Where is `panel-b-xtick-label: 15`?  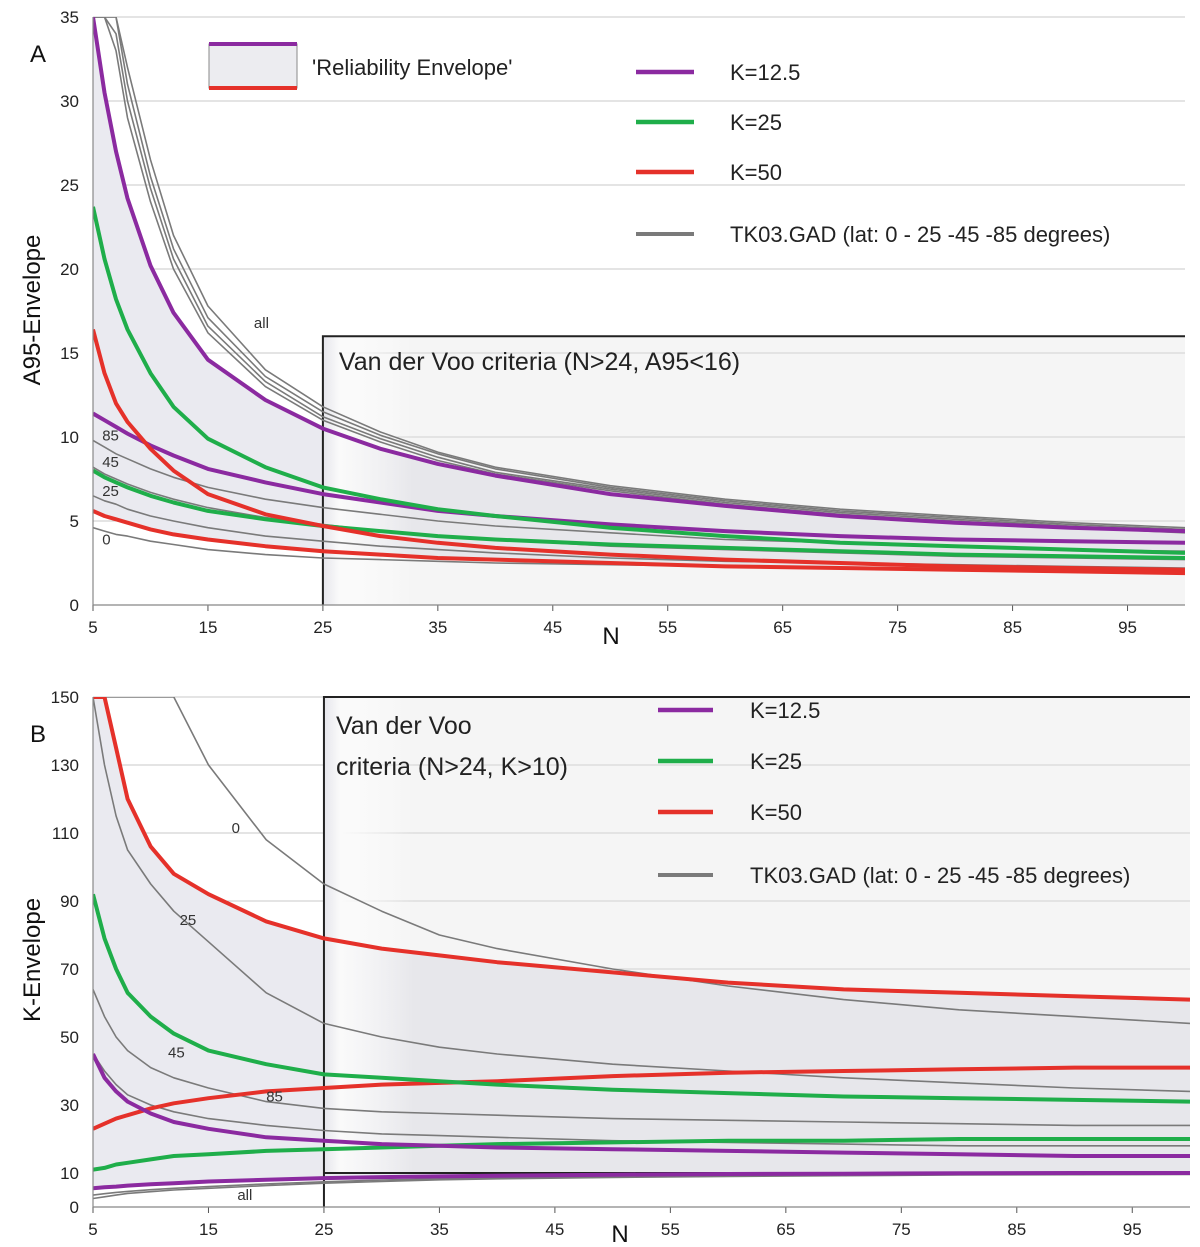 panel-b-xtick-label: 15 is located at coordinates (208, 1229).